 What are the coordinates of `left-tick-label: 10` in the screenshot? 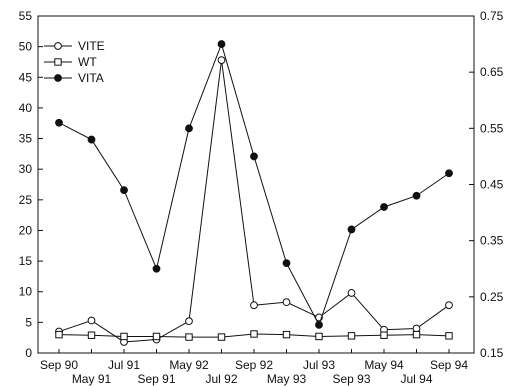 It's located at (26, 292).